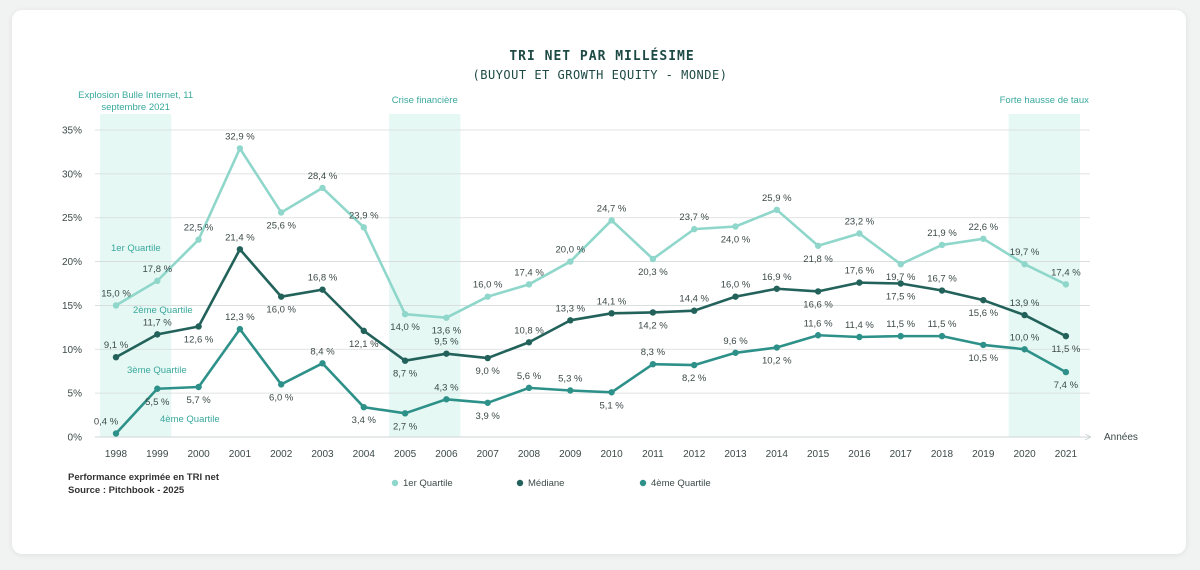 The height and width of the screenshot is (570, 1200). I want to click on data-label: 14,2 %, so click(653, 325).